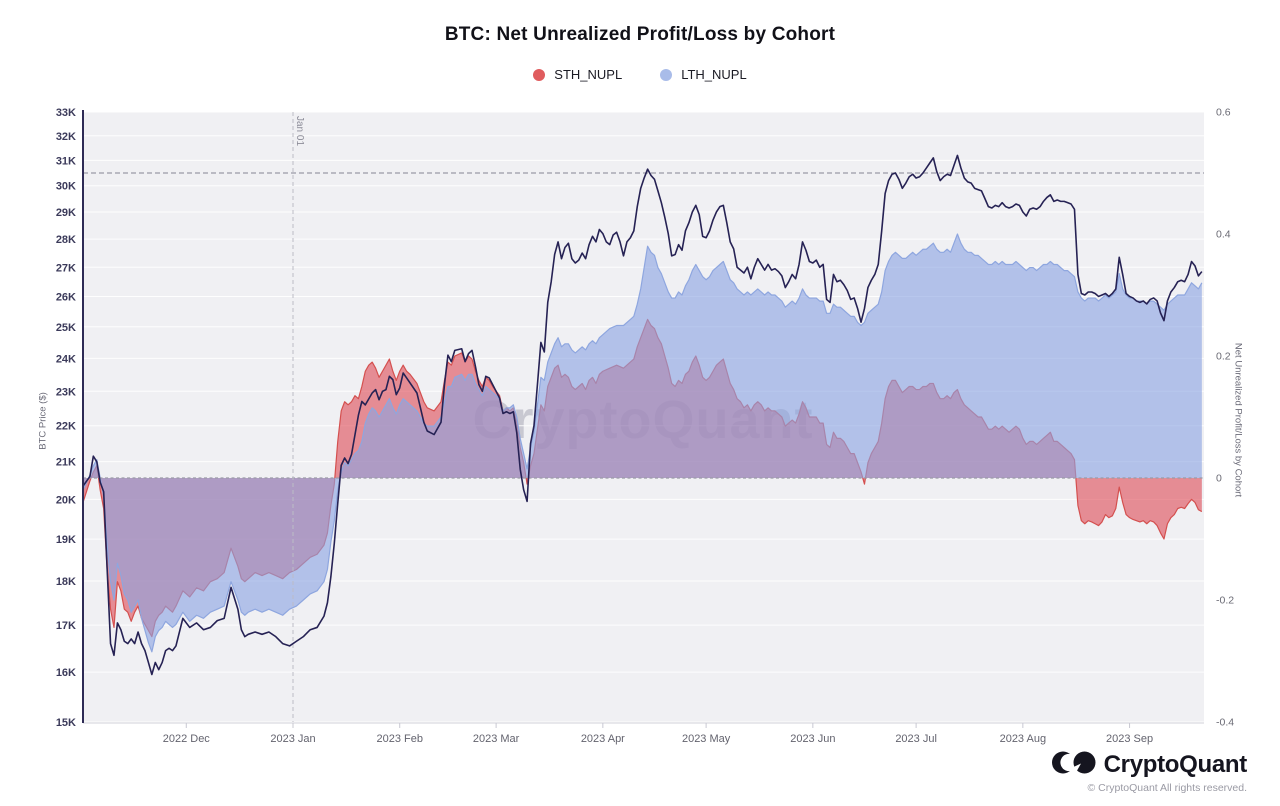 This screenshot has width=1280, height=806. Describe the element at coordinates (66, 427) in the screenshot. I see `svg-text: 22K` at that location.